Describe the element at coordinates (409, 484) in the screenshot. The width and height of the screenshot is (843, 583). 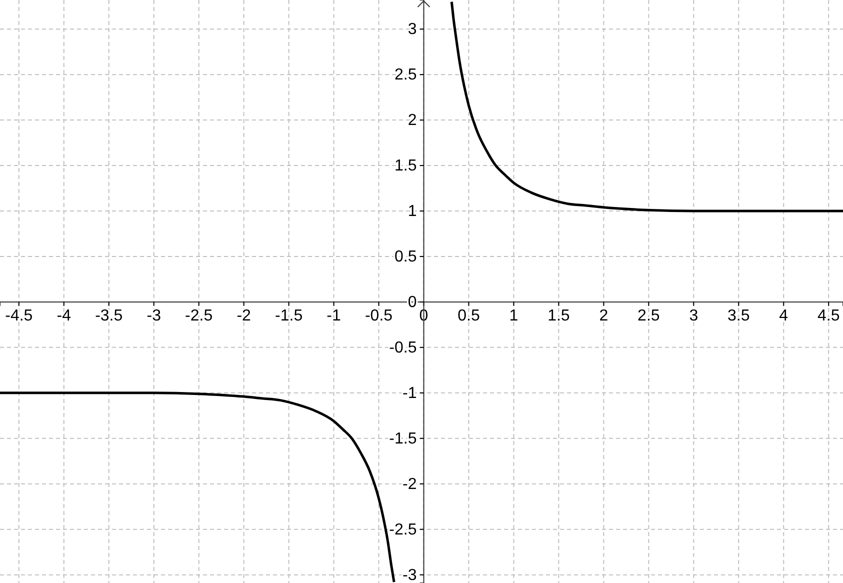
I see `y-tick-label: -2` at that location.